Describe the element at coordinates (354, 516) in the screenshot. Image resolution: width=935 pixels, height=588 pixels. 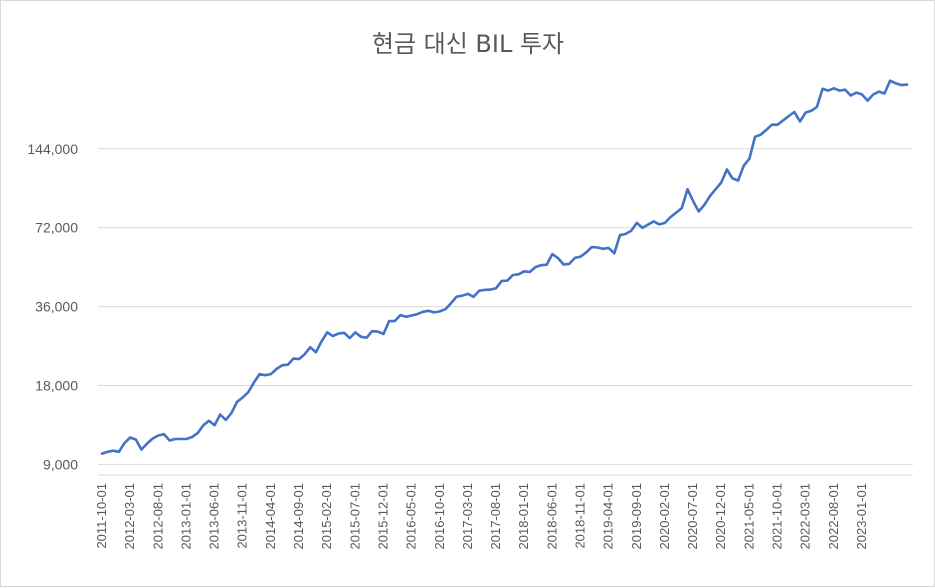
I see `x-tick-label: 2015-07-01` at that location.